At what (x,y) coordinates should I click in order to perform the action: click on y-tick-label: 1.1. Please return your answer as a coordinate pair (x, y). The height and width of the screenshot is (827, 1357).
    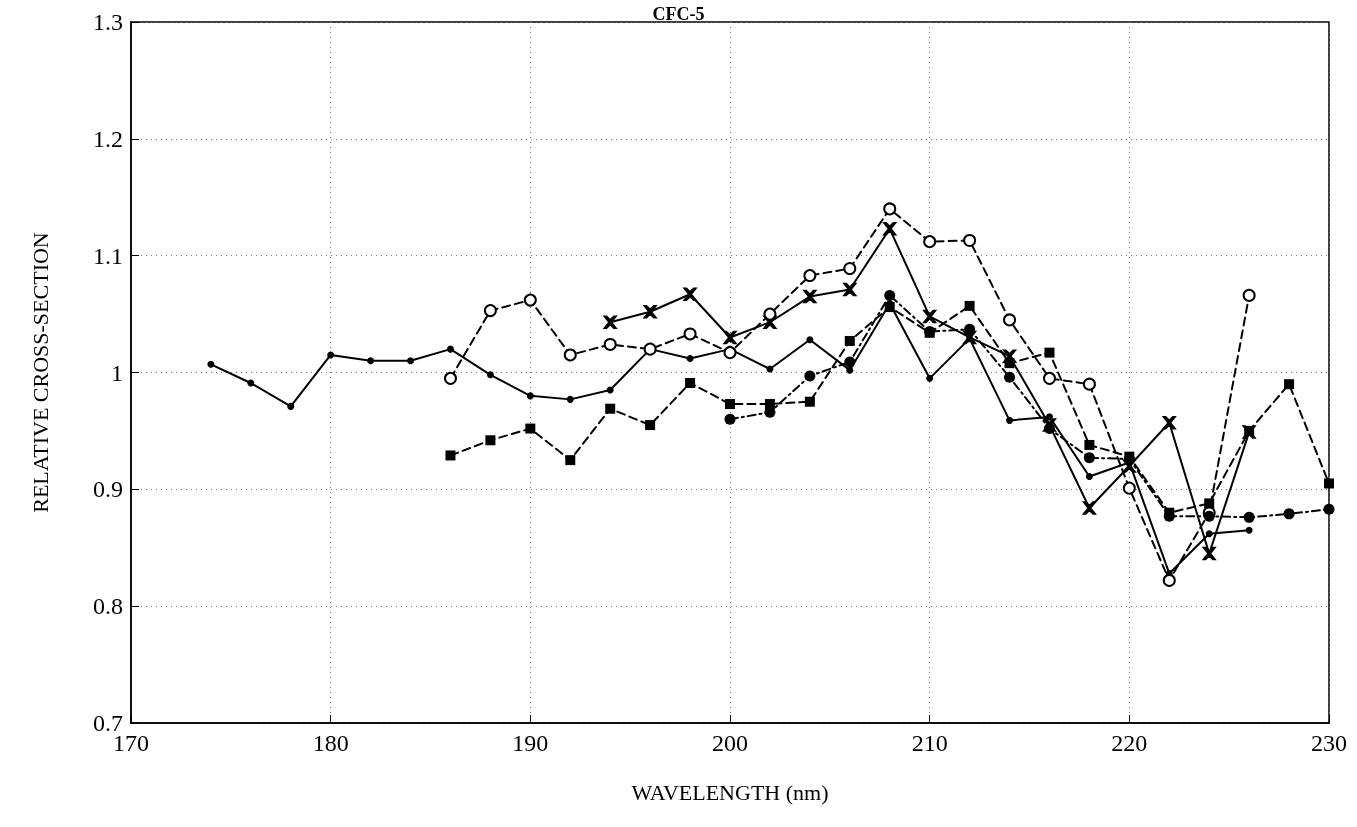
    Looking at the image, I should click on (108, 255).